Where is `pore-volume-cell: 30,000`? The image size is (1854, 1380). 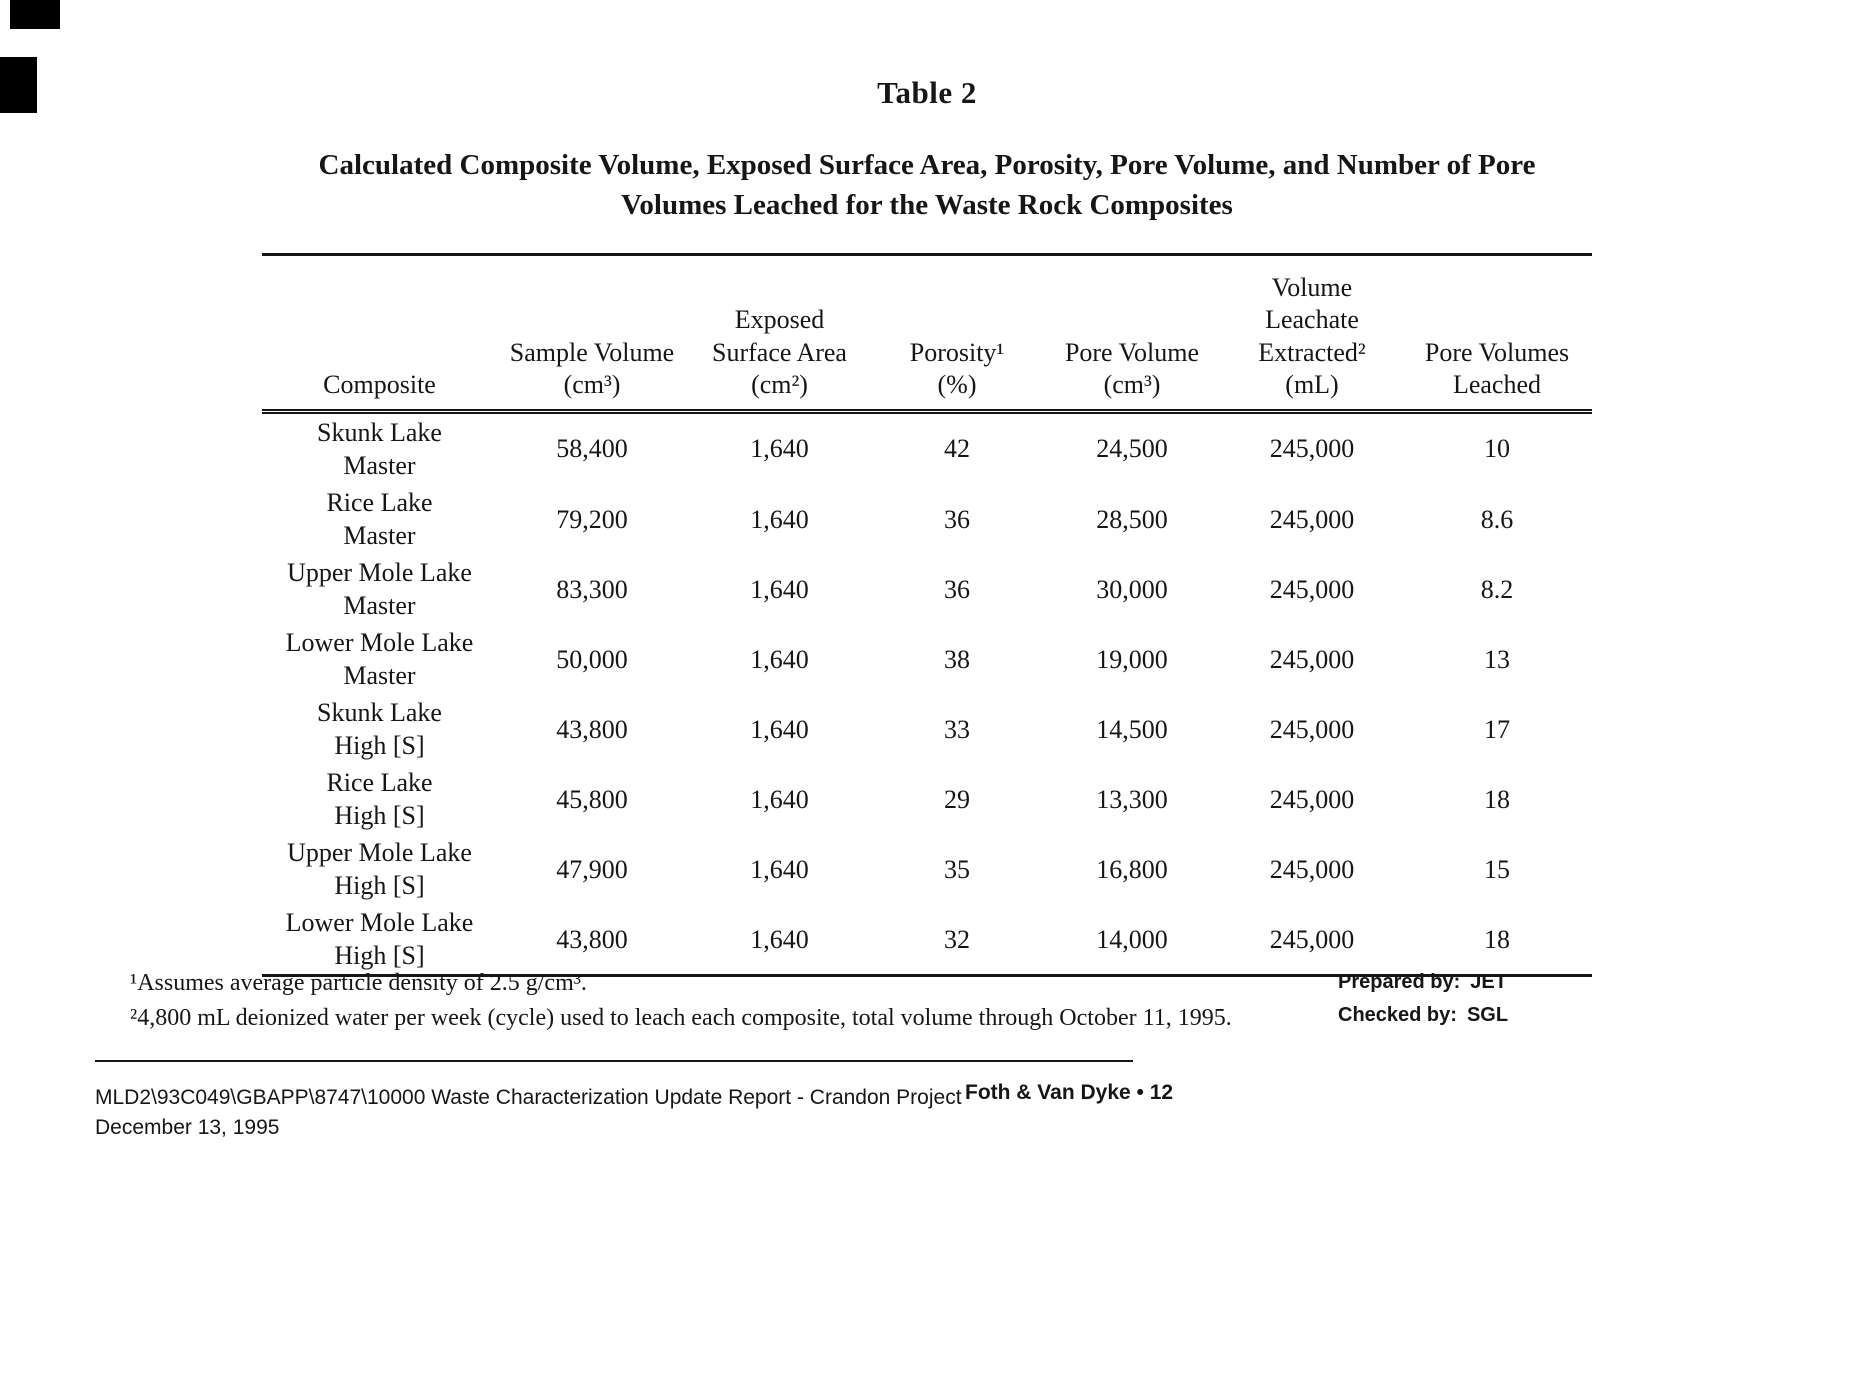
pore-volume-cell: 30,000 is located at coordinates (1132, 589).